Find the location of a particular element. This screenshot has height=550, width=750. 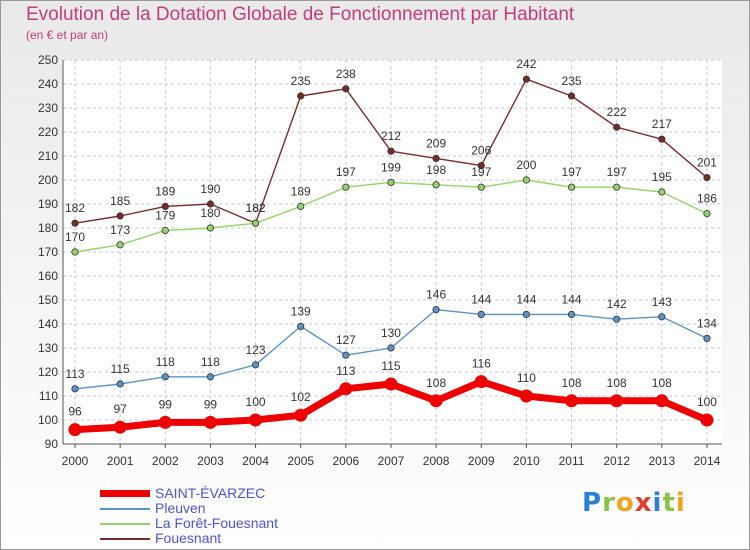

y-tick-label: 180 is located at coordinates (48, 228).